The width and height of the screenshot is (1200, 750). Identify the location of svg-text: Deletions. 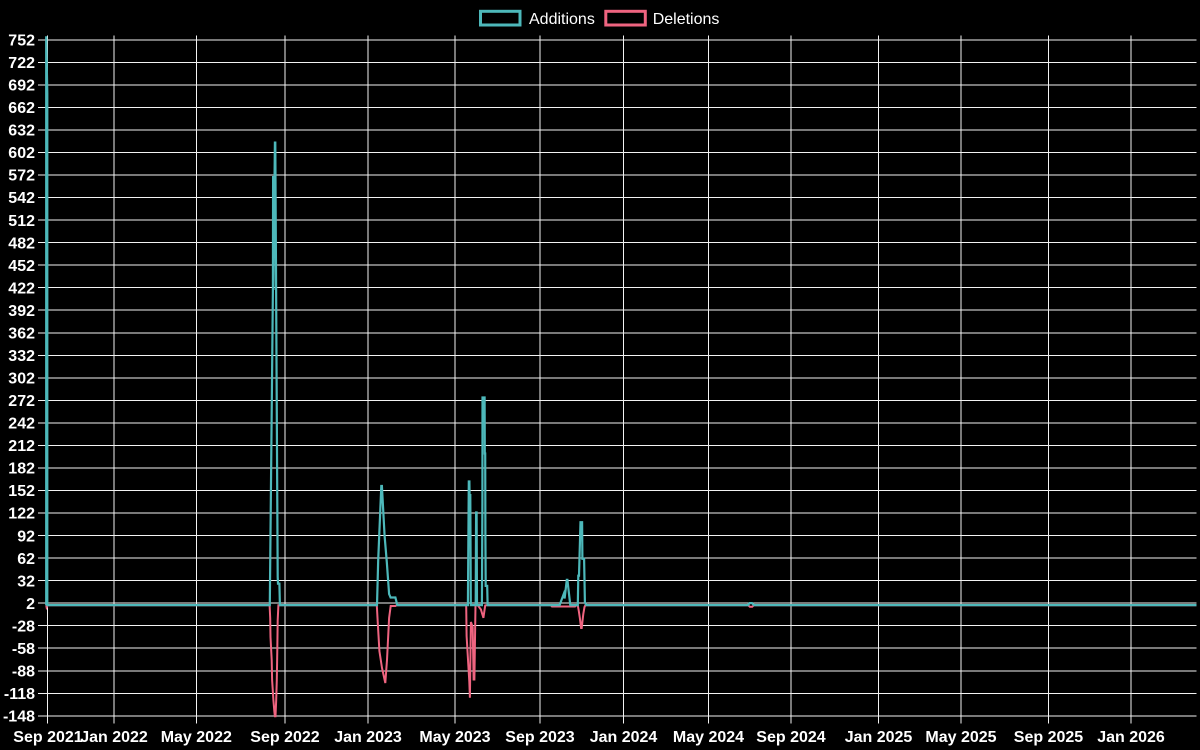
(686, 19).